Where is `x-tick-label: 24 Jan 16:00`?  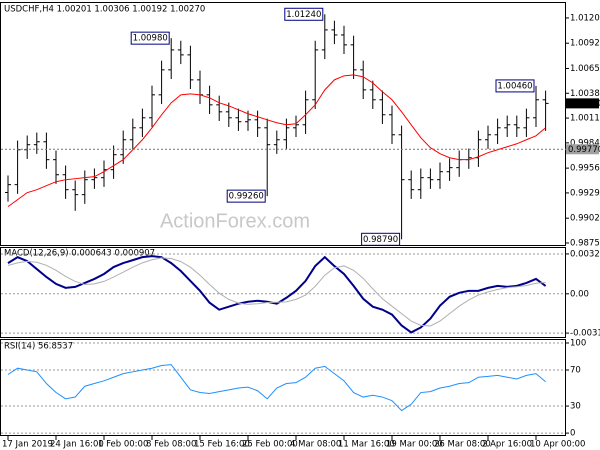 x-tick-label: 24 Jan 16:00 is located at coordinates (77, 445).